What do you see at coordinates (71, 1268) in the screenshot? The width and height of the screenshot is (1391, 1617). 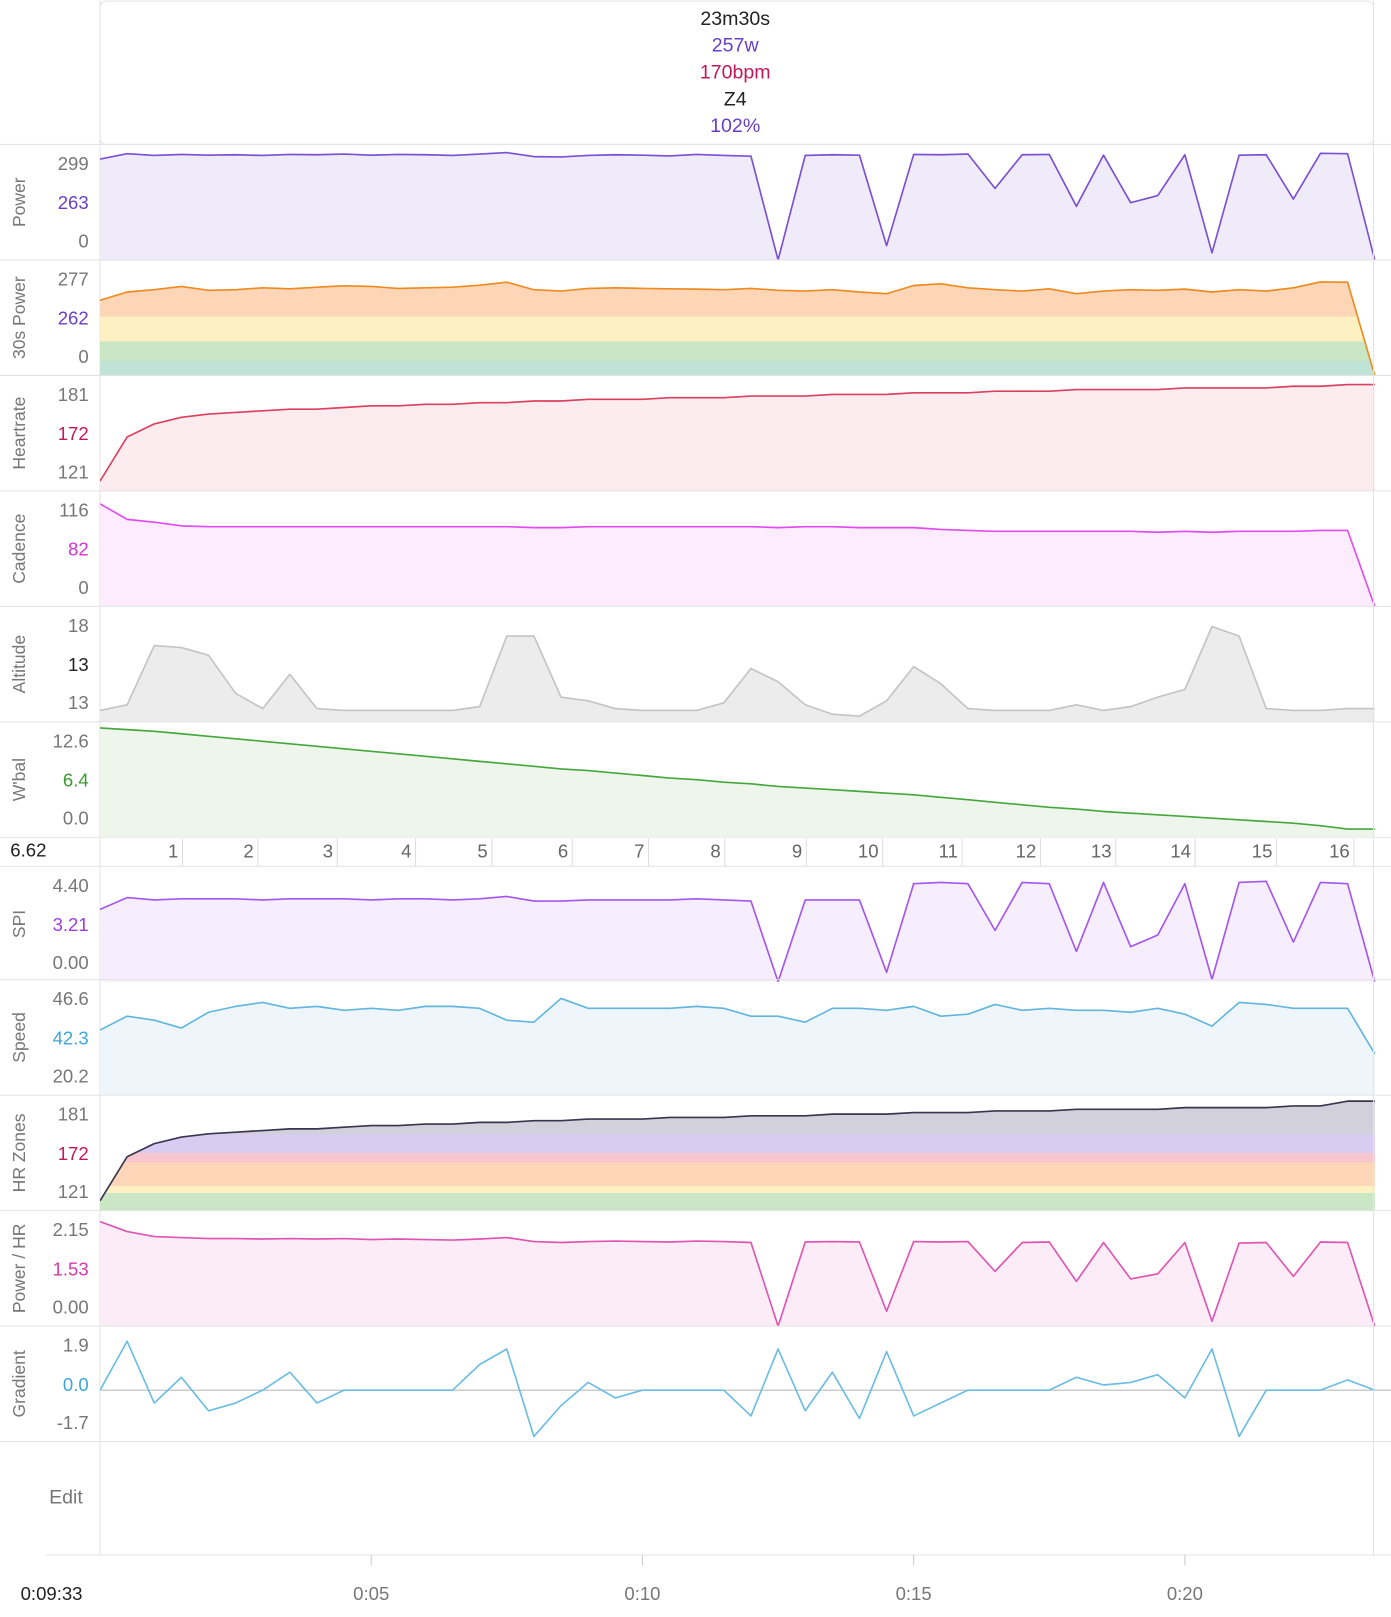 I see `stat-current: 1.53` at bounding box center [71, 1268].